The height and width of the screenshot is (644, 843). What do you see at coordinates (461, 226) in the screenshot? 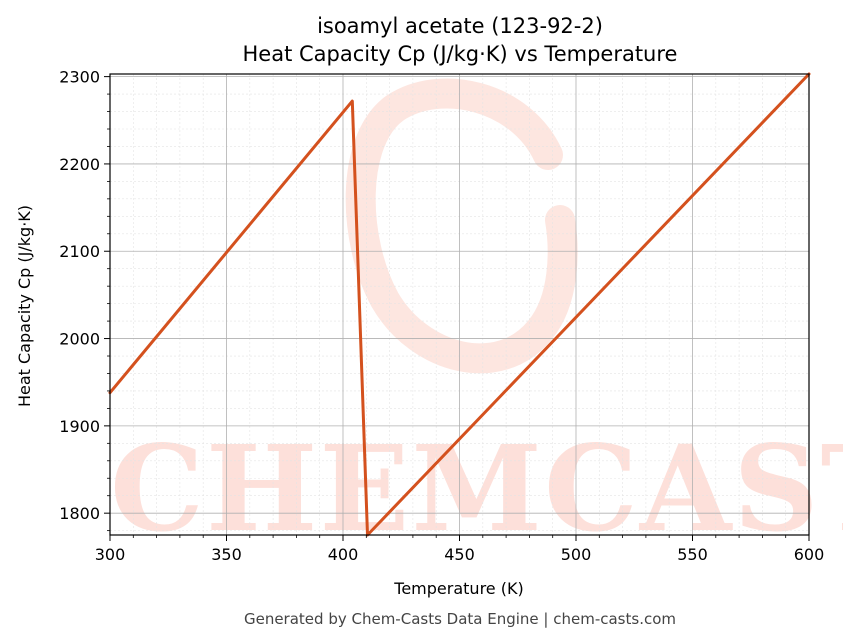
I see `watermark-swirl` at bounding box center [461, 226].